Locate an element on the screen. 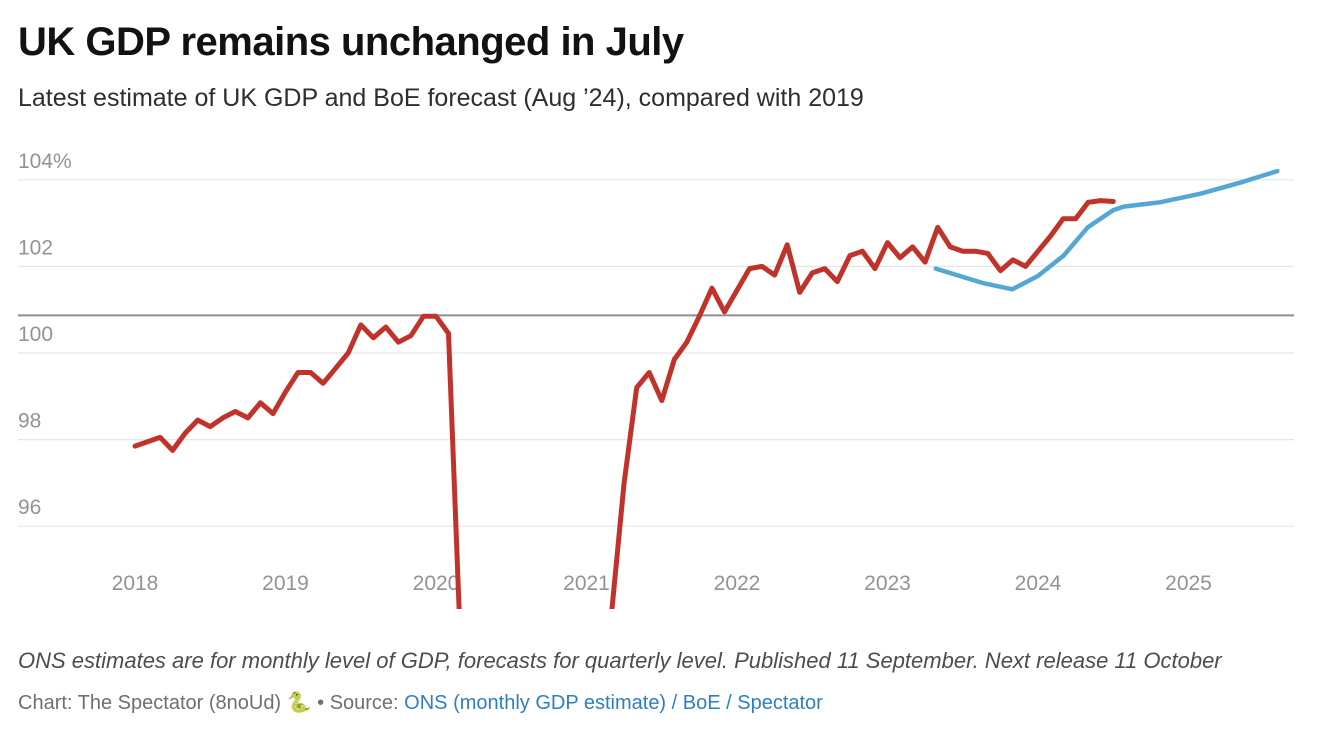 Image resolution: width=1338 pixels, height=752 pixels. credit-byline: Chart: The Spectator (8noUd) is located at coordinates (152, 703).